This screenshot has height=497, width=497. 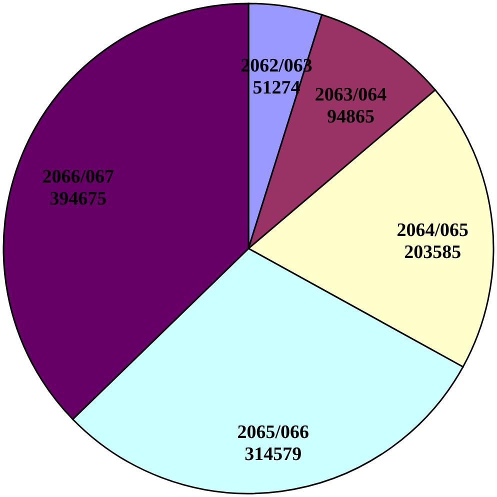 What do you see at coordinates (273, 432) in the screenshot?
I see `slice-label: 2065/066` at bounding box center [273, 432].